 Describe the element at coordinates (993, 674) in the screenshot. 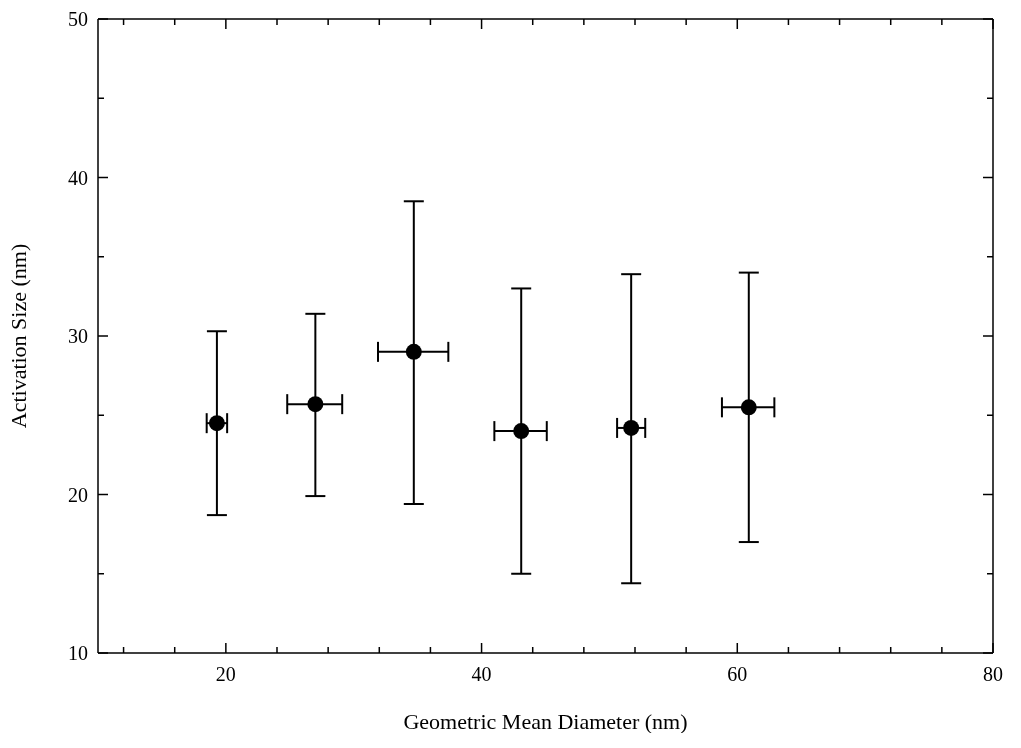

I see `x-tick-label: 80` at that location.